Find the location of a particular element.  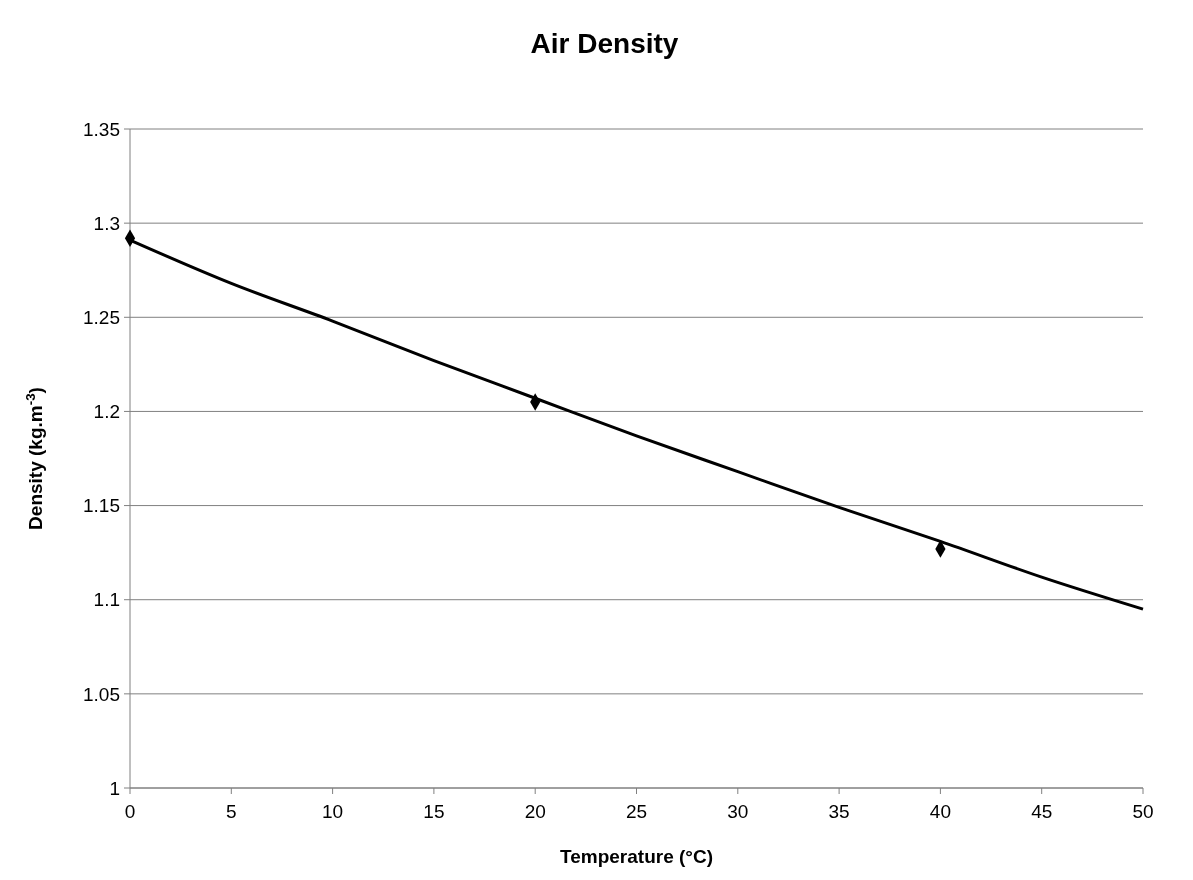

x-tick-label: 40 is located at coordinates (940, 811).